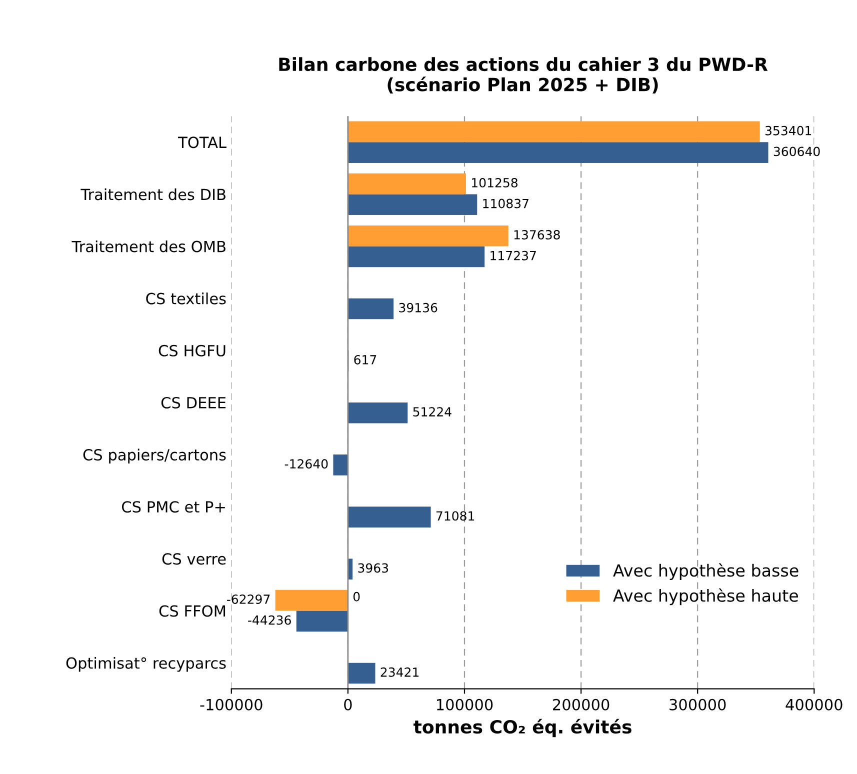  I want to click on y-tick-label: Traitement des DIB, so click(153, 194).